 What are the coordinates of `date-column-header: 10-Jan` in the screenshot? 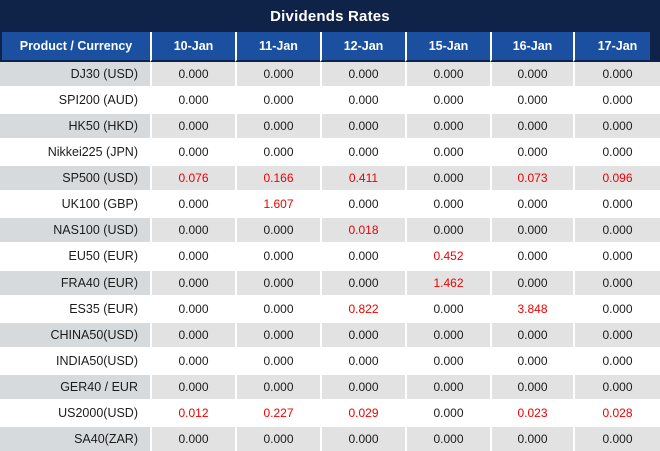 It's located at (192, 47).